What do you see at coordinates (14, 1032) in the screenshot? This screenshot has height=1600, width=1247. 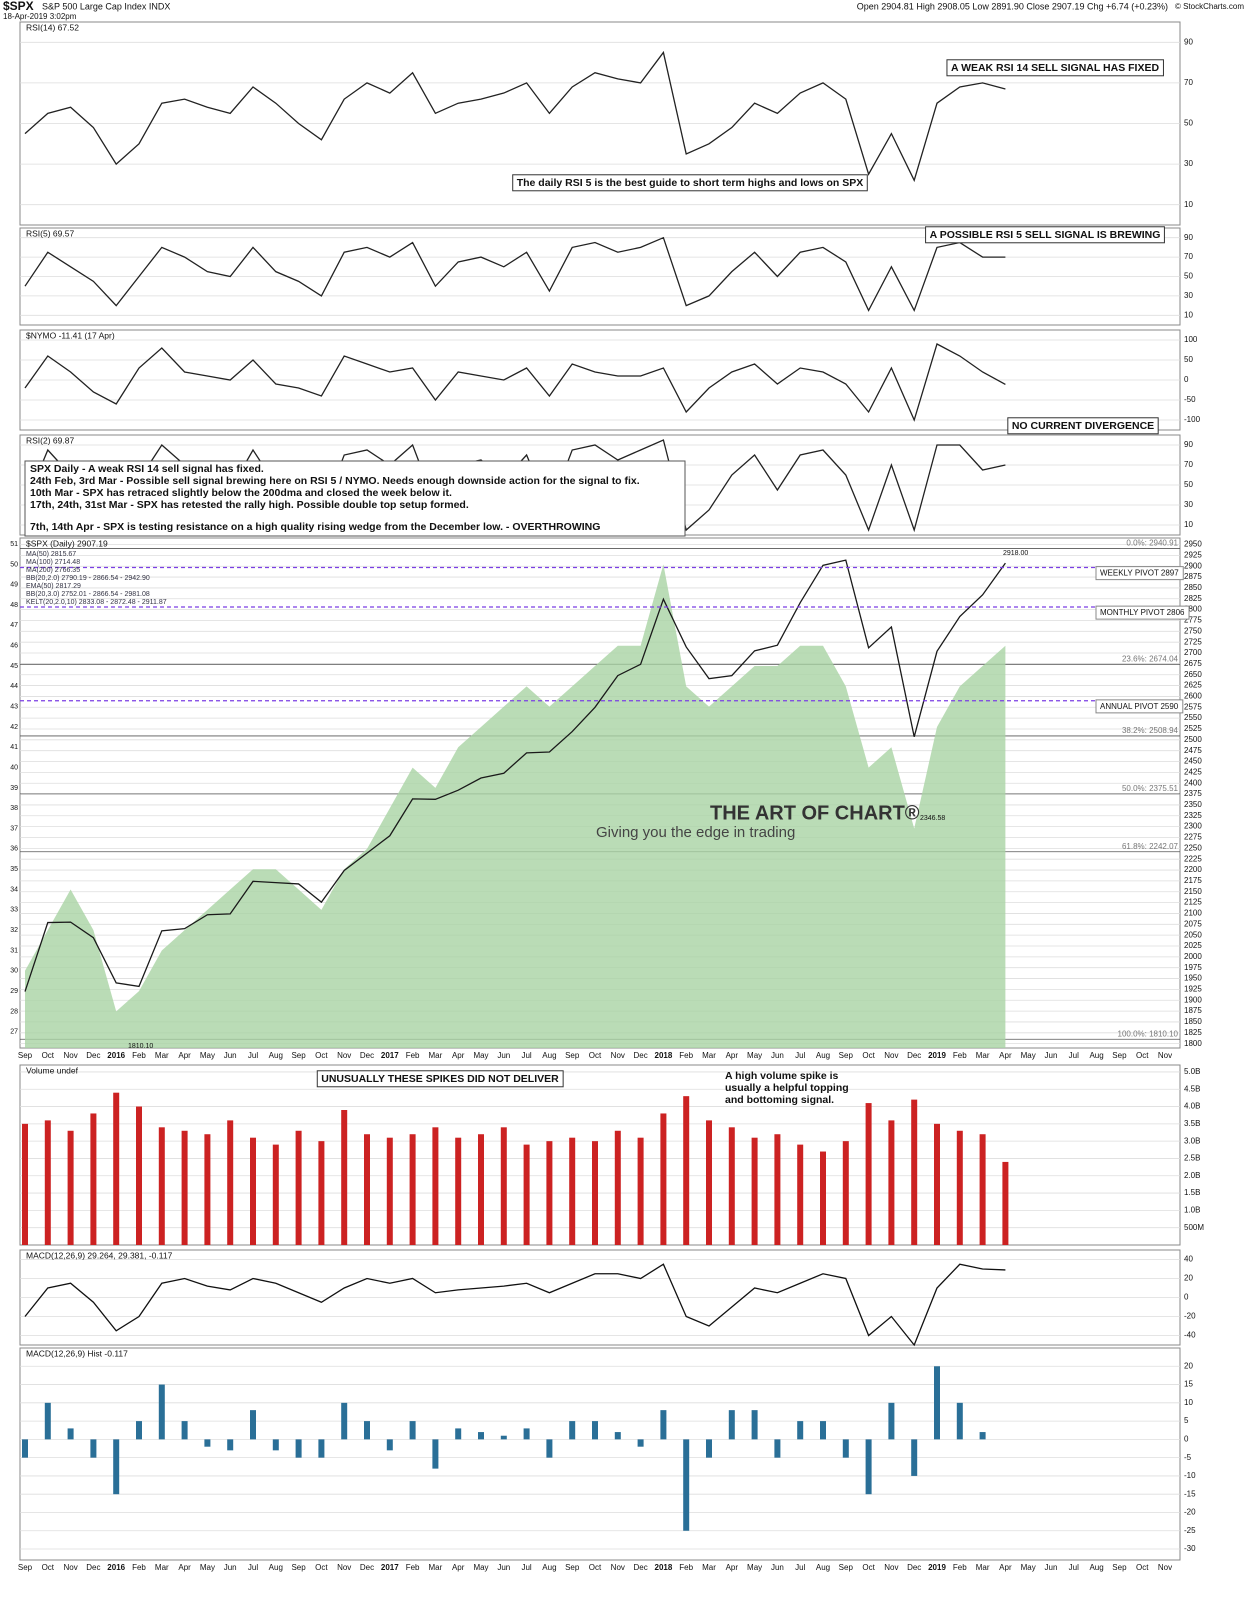 I see `y2-tick-label: 27` at bounding box center [14, 1032].